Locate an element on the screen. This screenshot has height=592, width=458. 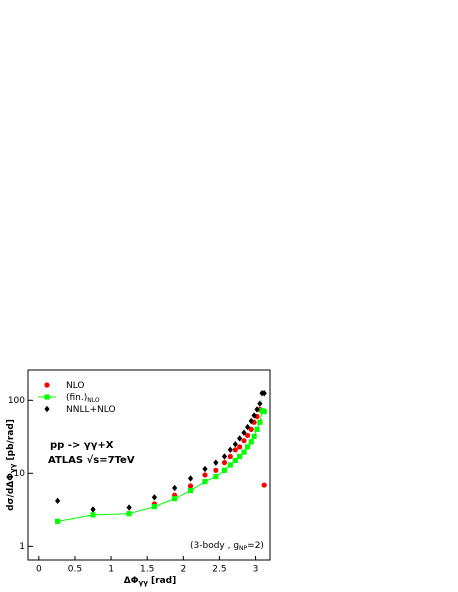
note: (3-body , gNP=2) is located at coordinates (227, 546).